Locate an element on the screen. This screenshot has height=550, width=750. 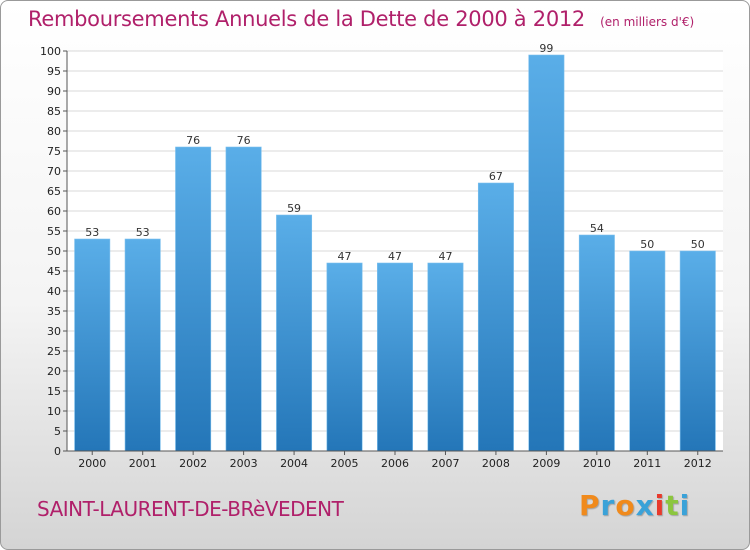
logo-letter: P is located at coordinates (590, 505).